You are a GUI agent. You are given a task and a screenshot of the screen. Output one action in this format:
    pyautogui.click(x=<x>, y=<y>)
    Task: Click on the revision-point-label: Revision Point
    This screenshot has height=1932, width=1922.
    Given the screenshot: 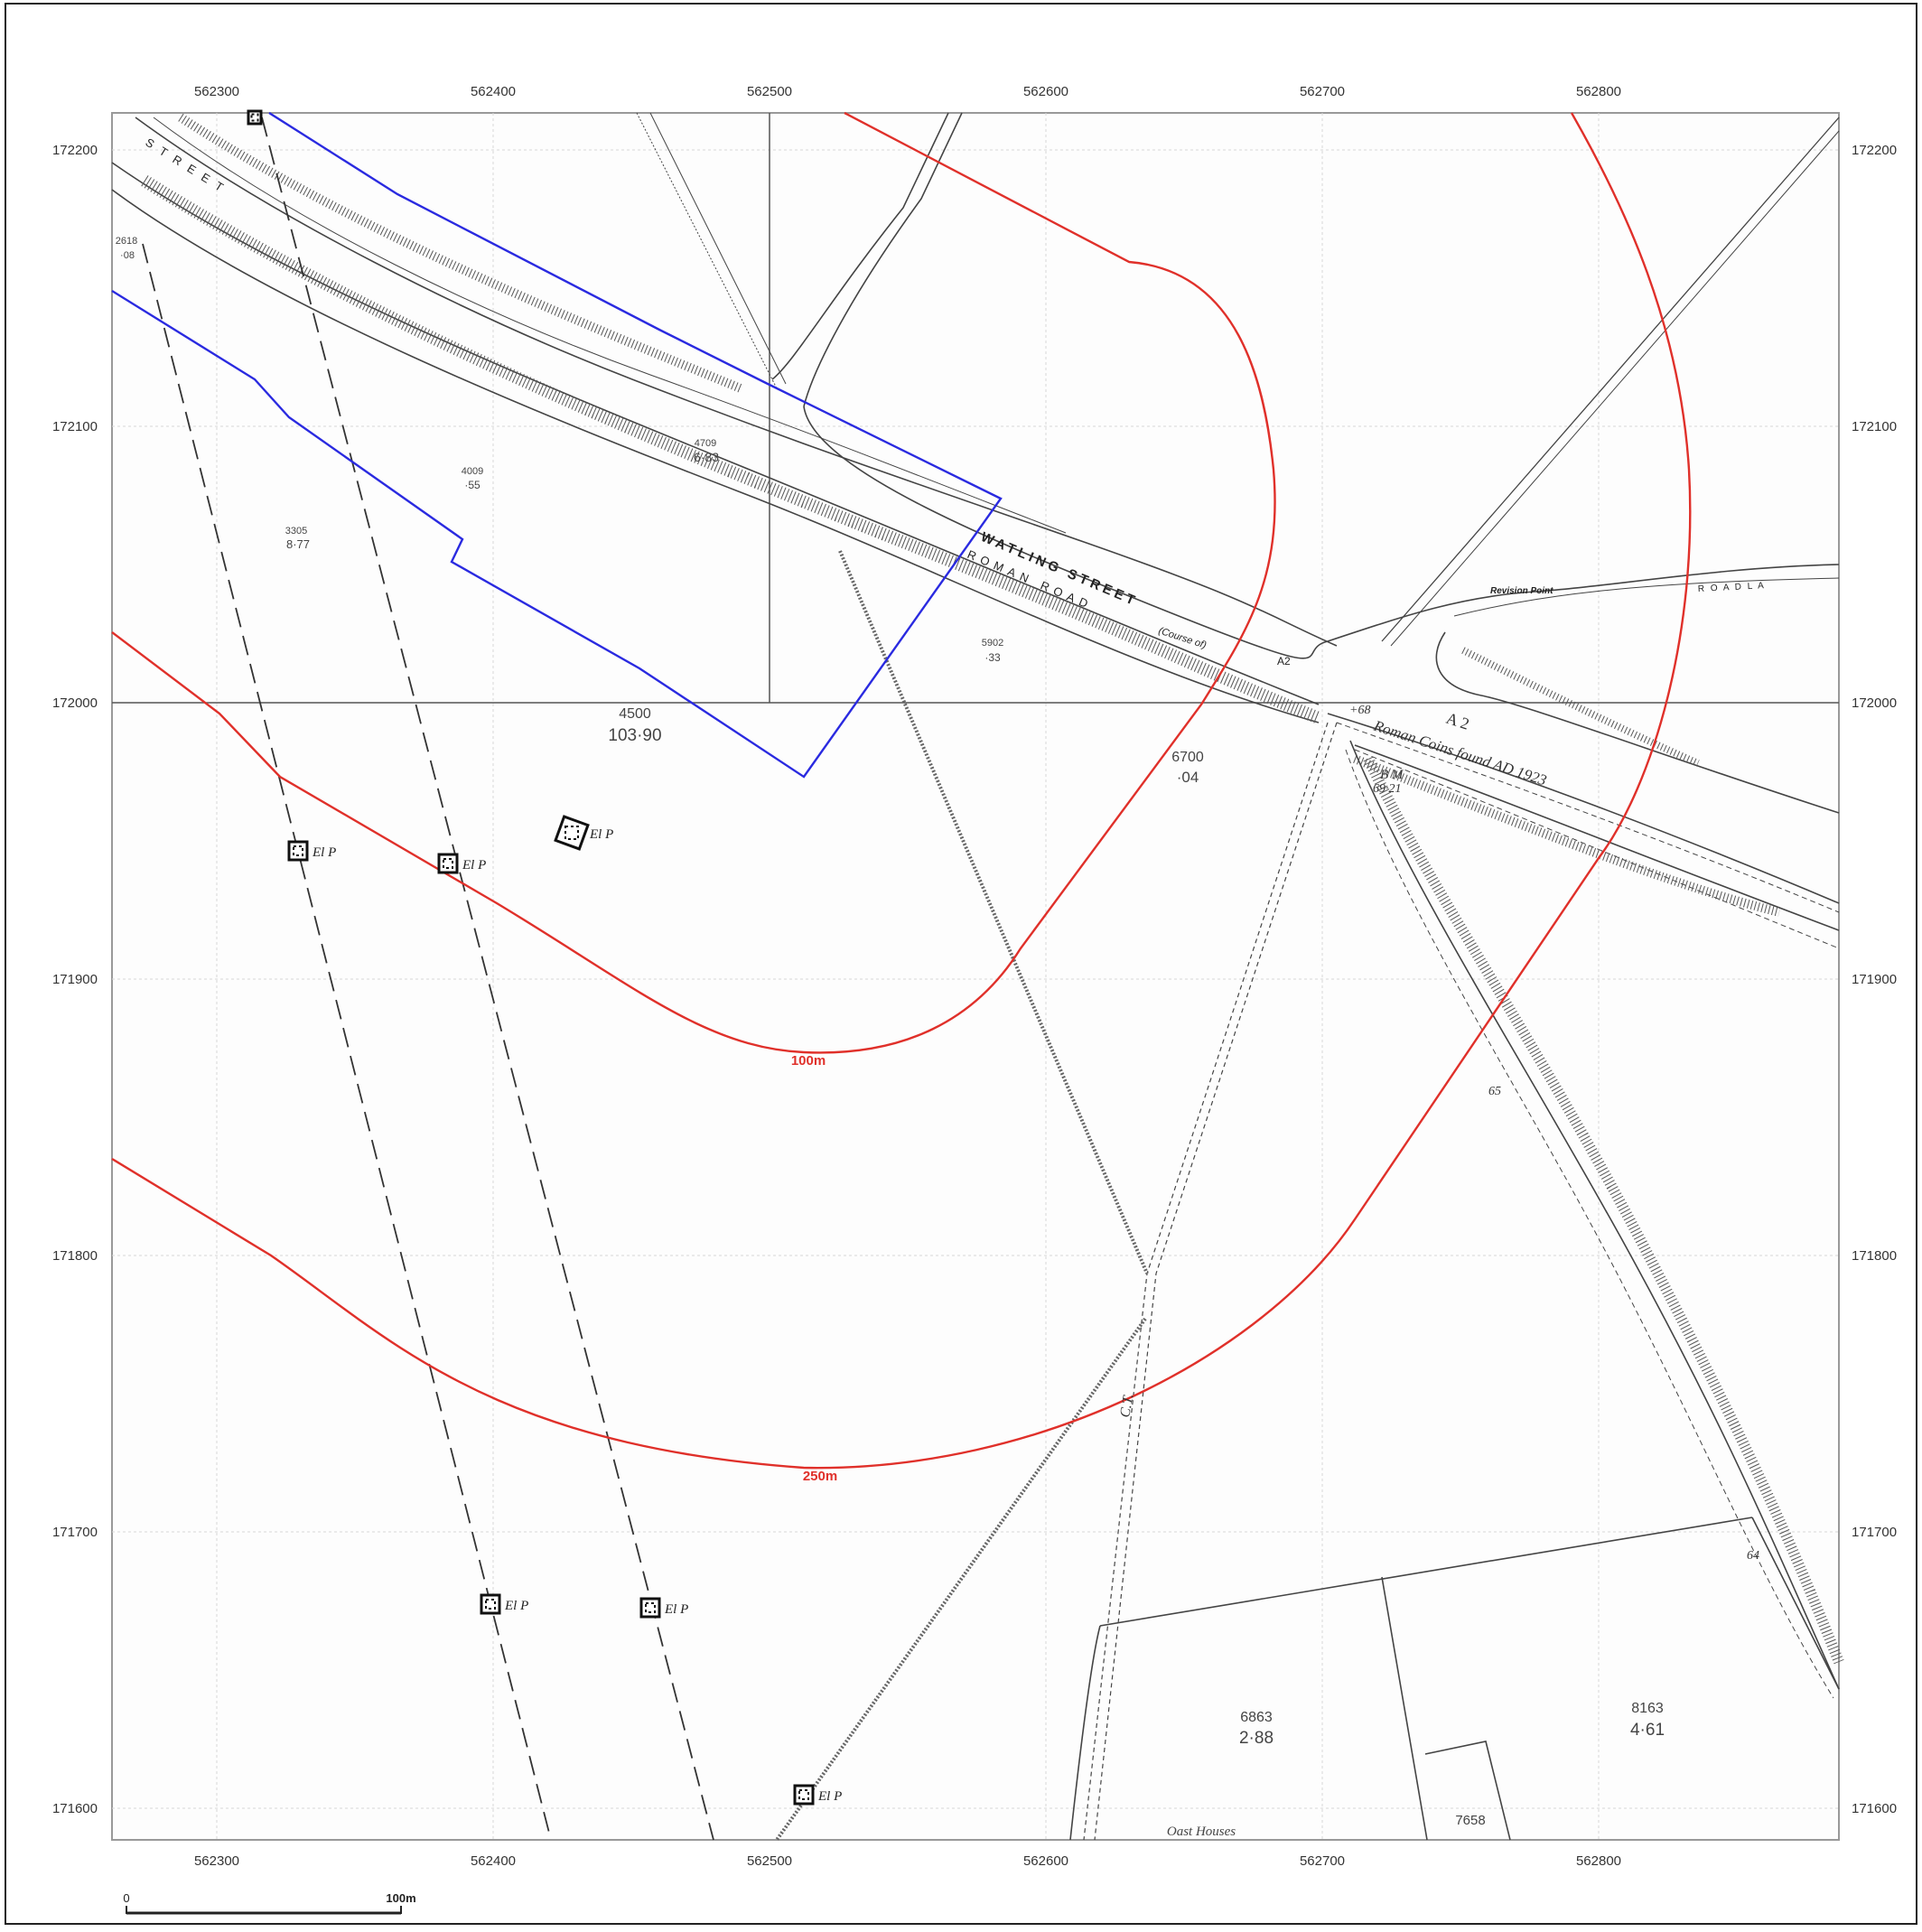 What is the action you would take?
    pyautogui.click(x=1521, y=591)
    